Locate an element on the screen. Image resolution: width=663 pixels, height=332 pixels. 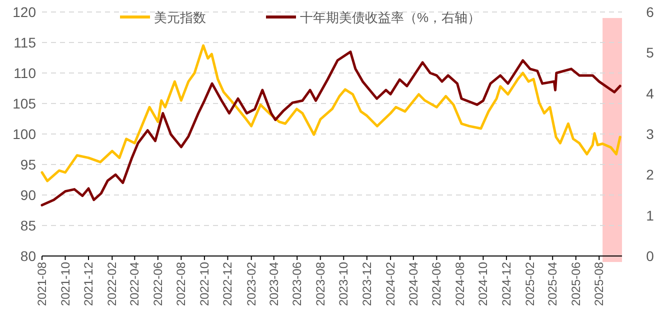
x-tick-label: 2024-02 is located at coordinates (391, 284).